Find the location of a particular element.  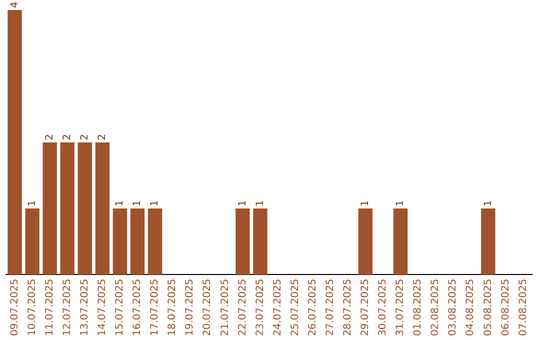

x-tick-label: 26.07.2025 is located at coordinates (312, 307).